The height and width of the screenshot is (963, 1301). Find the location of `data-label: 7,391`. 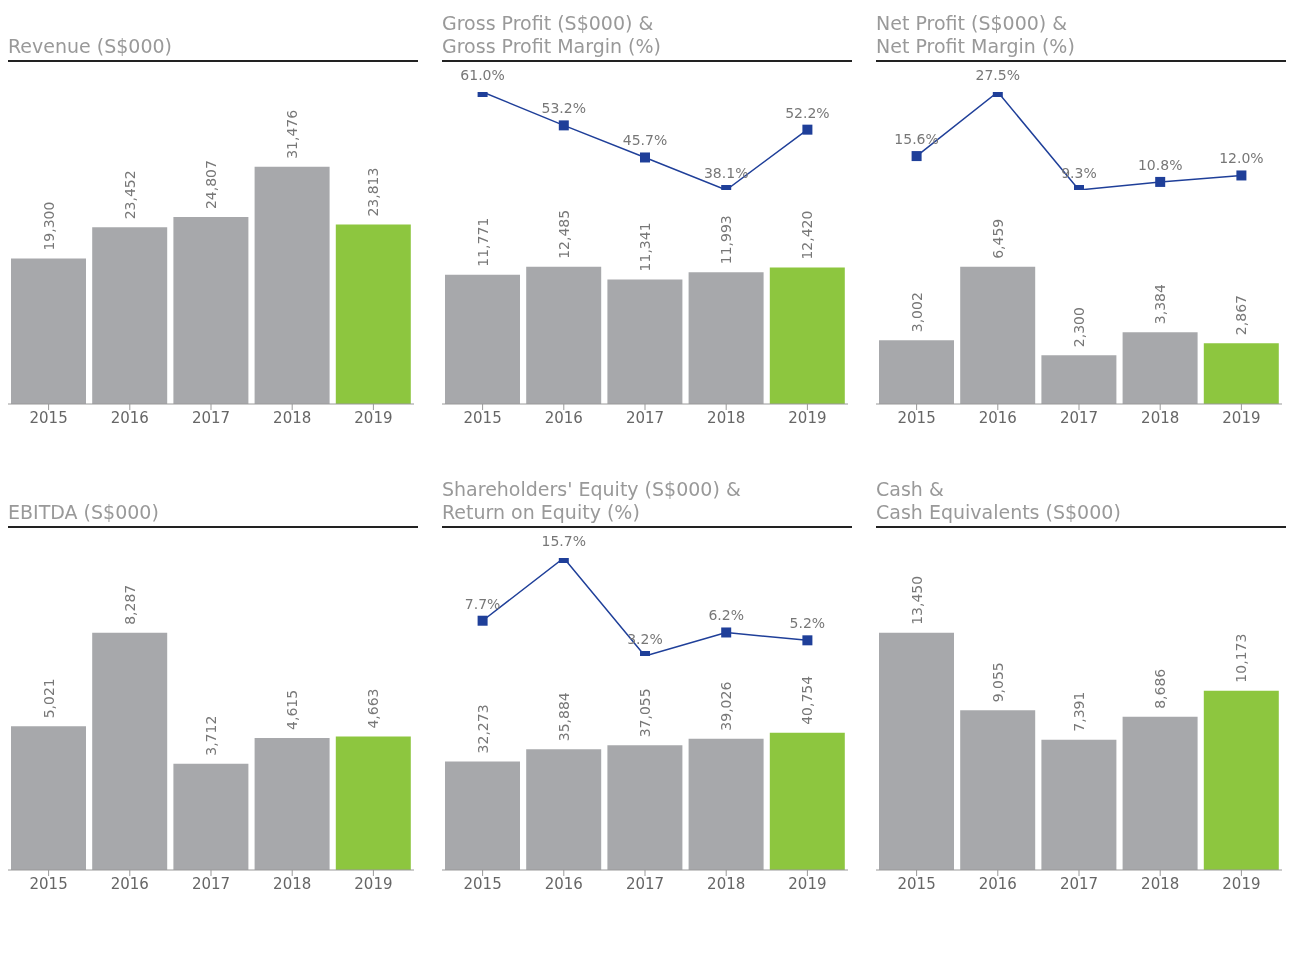

data-label: 7,391 is located at coordinates (1078, 711).